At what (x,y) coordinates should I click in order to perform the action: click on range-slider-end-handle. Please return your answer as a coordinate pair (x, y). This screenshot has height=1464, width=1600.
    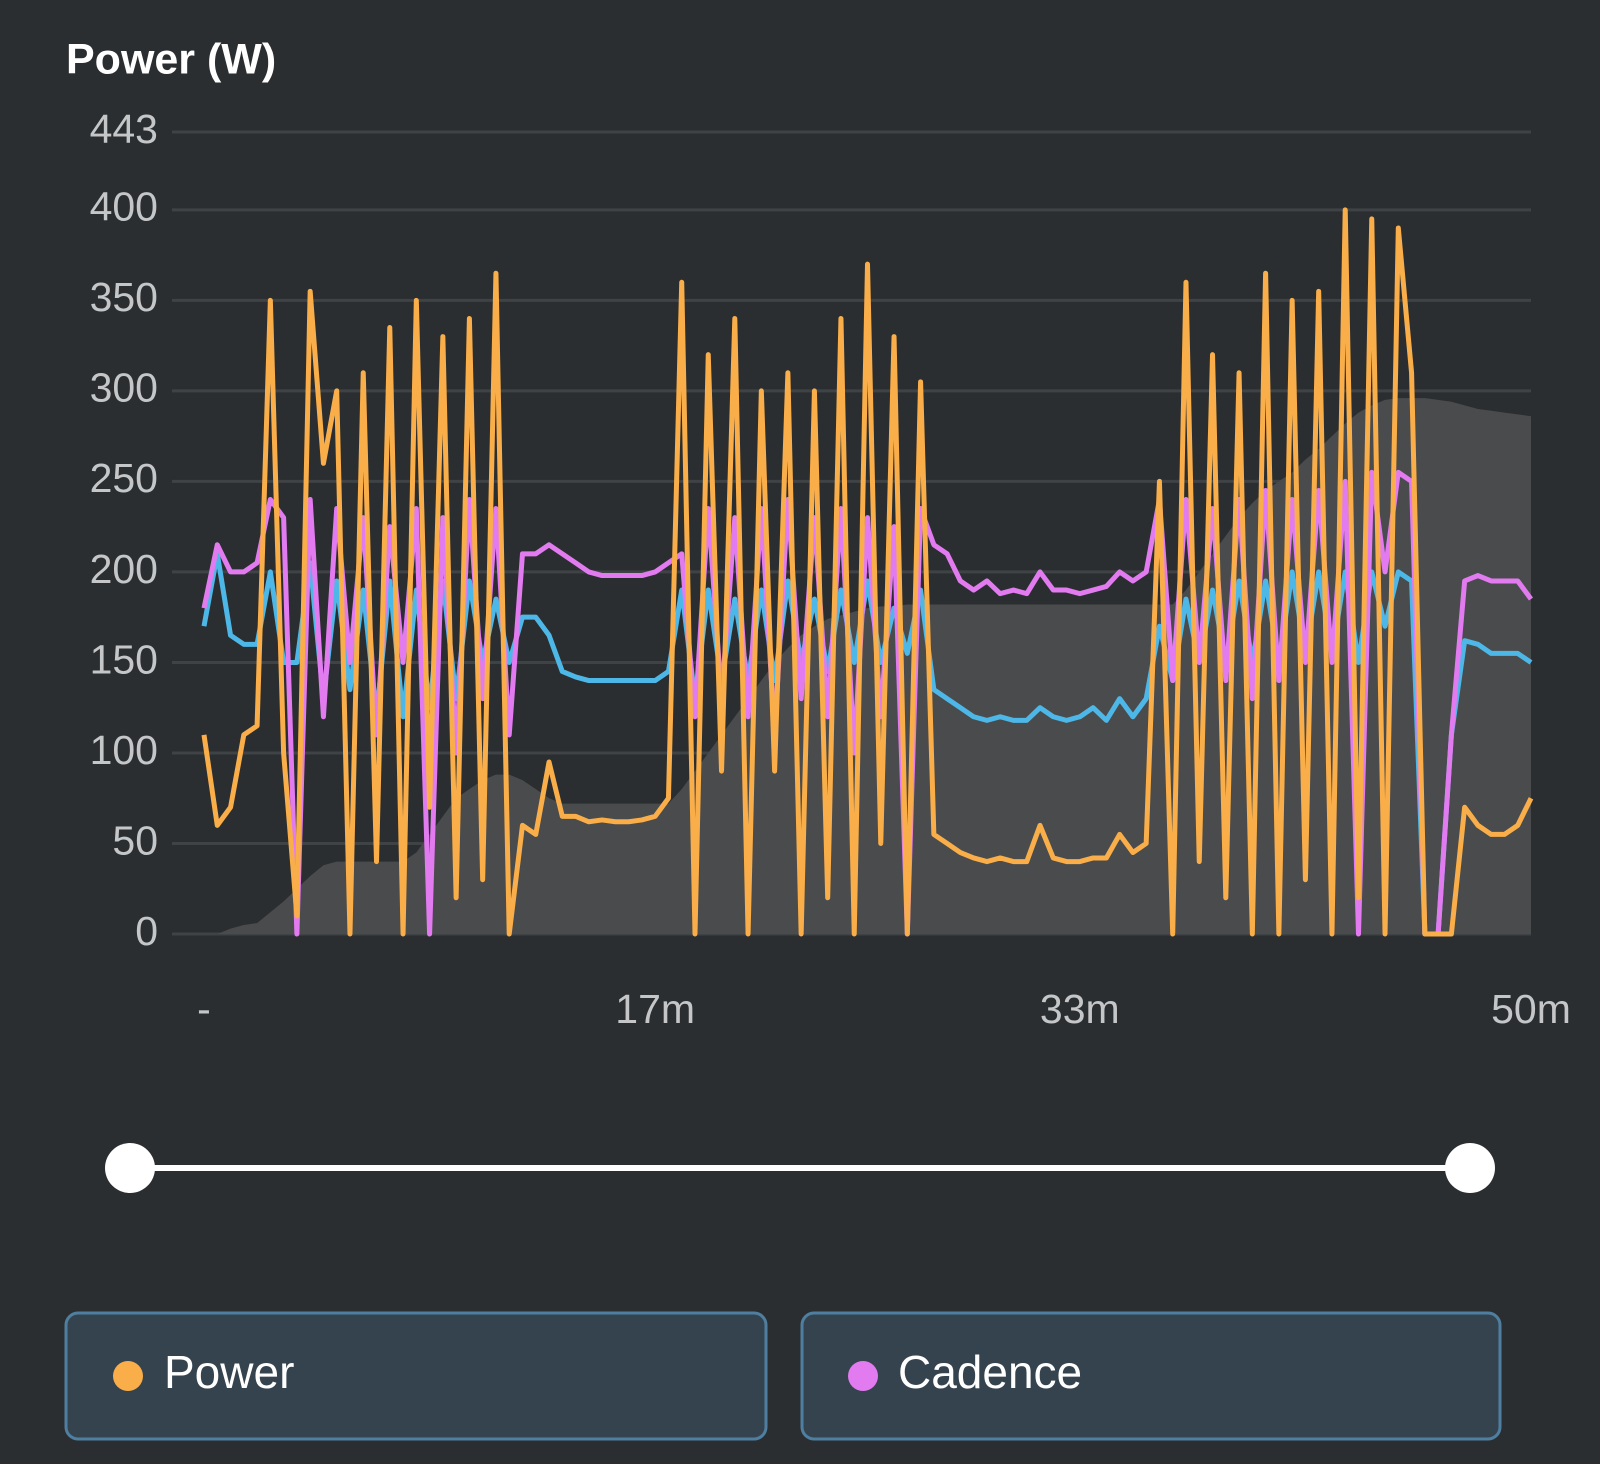
    Looking at the image, I should click on (1470, 1168).